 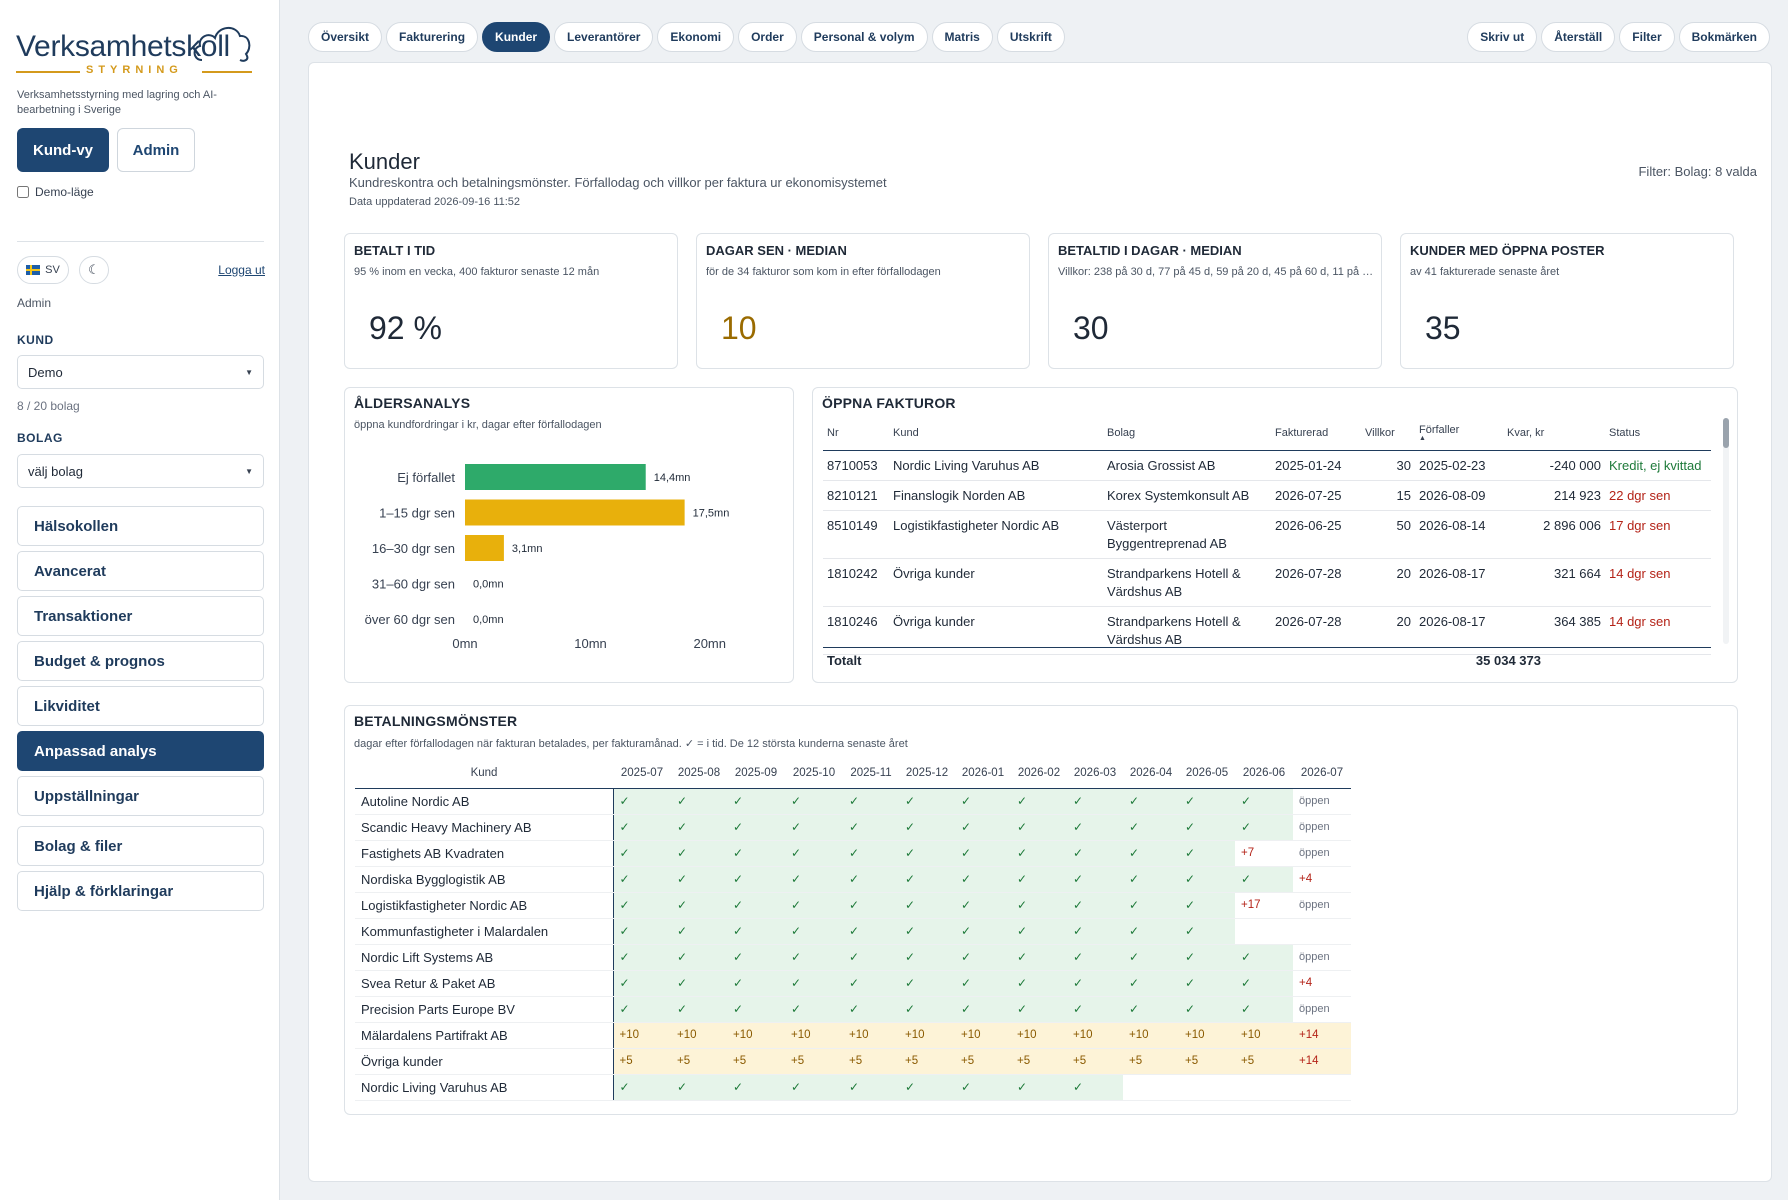 What do you see at coordinates (63, 150) in the screenshot?
I see `kund-view-button: Kund-vy` at bounding box center [63, 150].